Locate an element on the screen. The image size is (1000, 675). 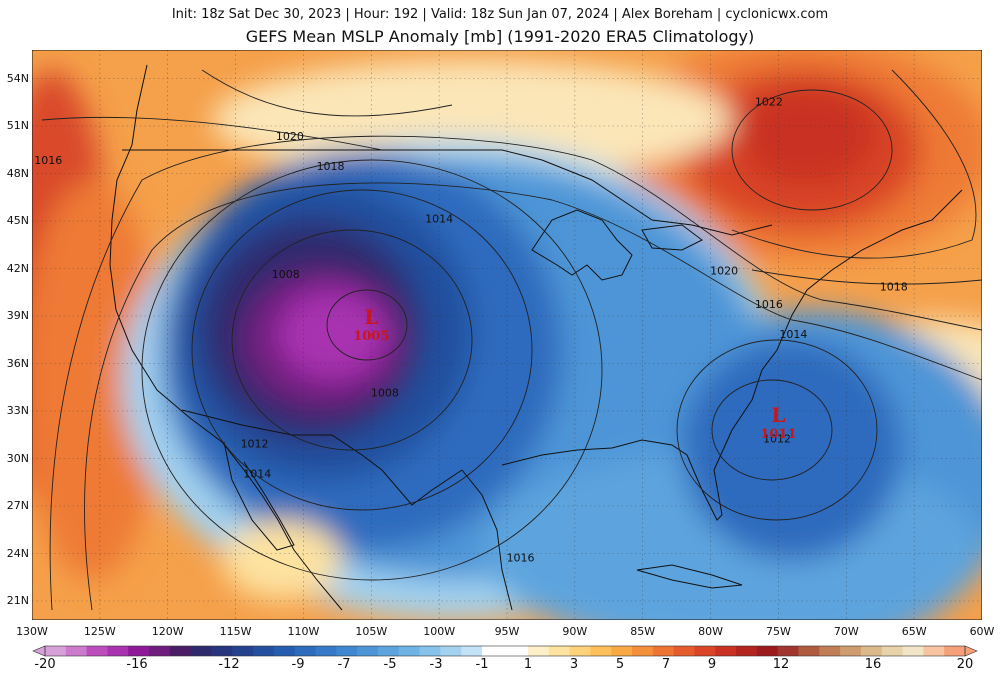
colorbar-label: 16 is located at coordinates (873, 664).